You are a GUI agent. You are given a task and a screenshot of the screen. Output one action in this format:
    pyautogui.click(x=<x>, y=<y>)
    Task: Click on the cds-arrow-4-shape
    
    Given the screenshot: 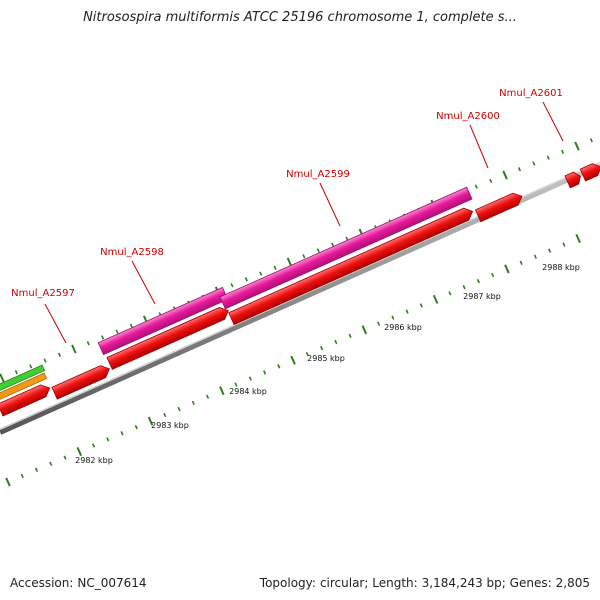 What is the action you would take?
    pyautogui.click(x=351, y=265)
    